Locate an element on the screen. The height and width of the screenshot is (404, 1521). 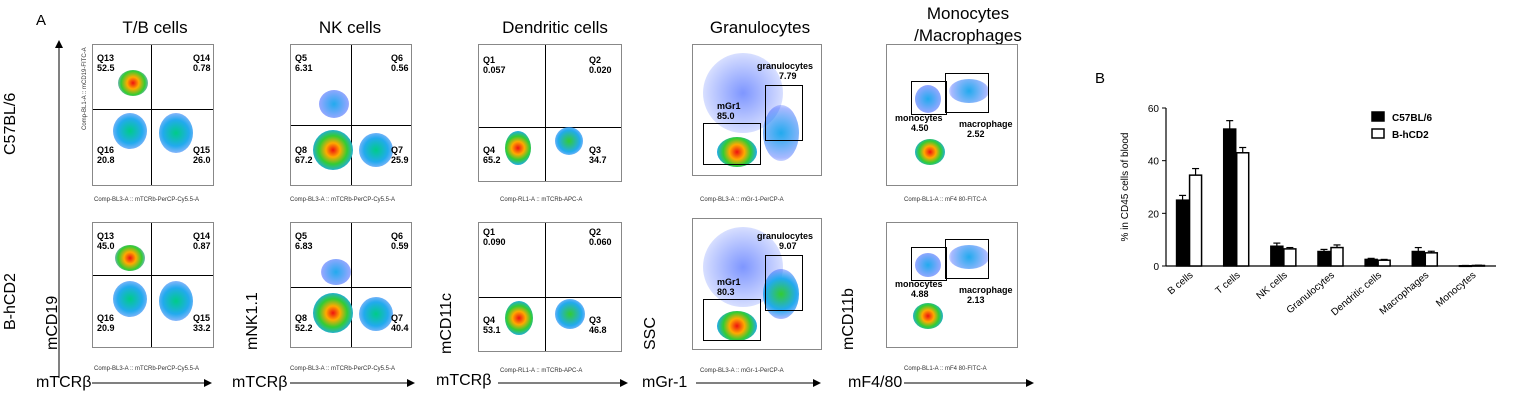
legend-label: B-hCD2 is located at coordinates (1410, 135).